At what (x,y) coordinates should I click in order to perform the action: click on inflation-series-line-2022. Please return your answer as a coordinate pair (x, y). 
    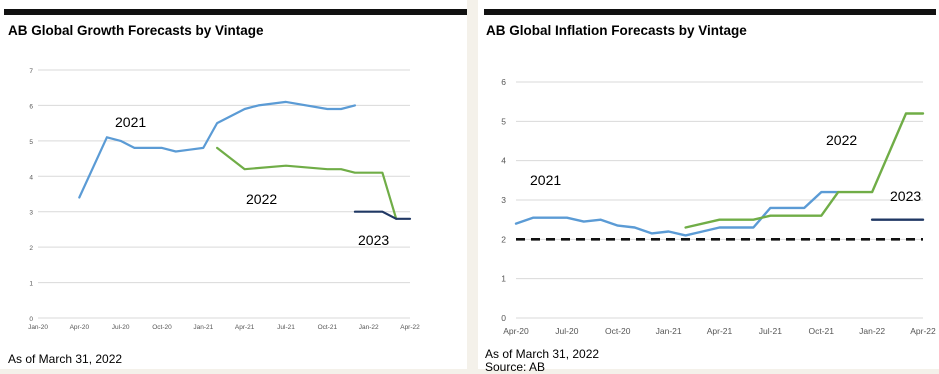
    Looking at the image, I should click on (804, 170).